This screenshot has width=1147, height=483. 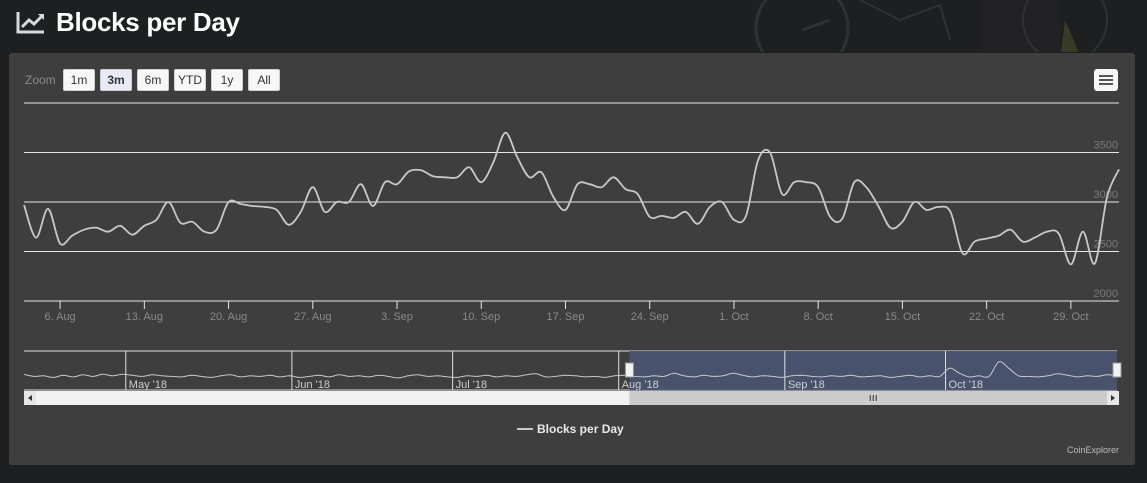 I want to click on navigator-selection-mask, so click(x=873, y=370).